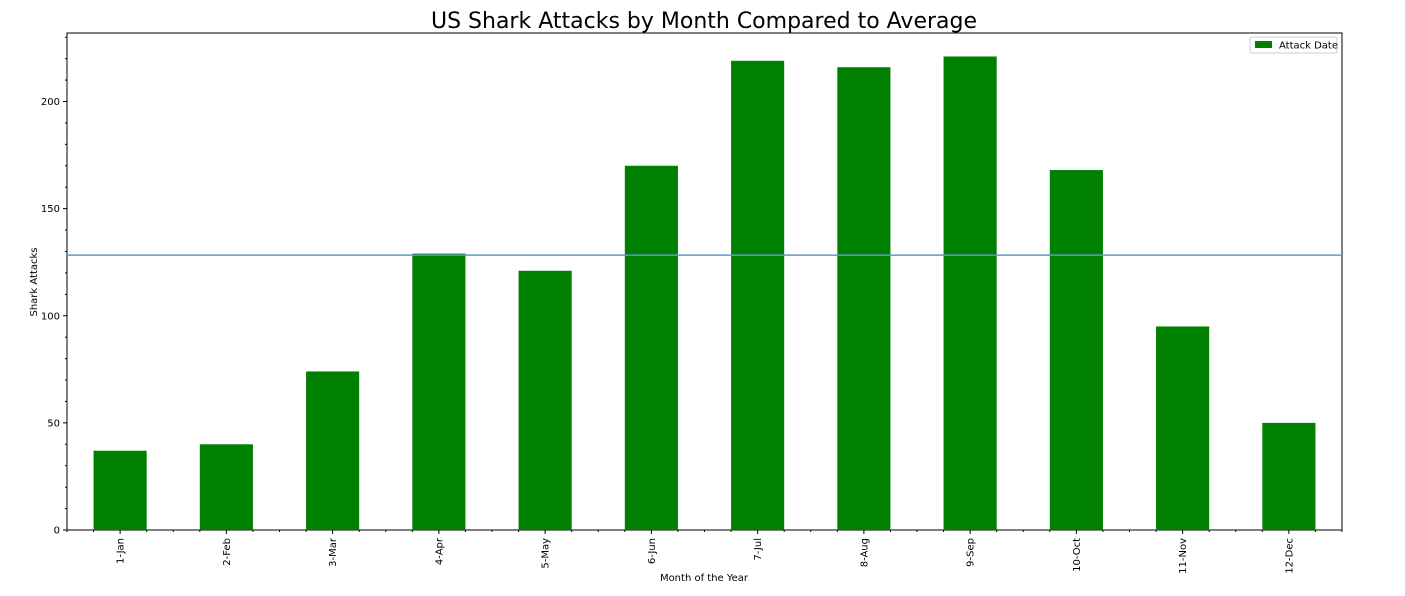  Describe the element at coordinates (50, 102) in the screenshot. I see `y-tick-label-200: 200` at that location.